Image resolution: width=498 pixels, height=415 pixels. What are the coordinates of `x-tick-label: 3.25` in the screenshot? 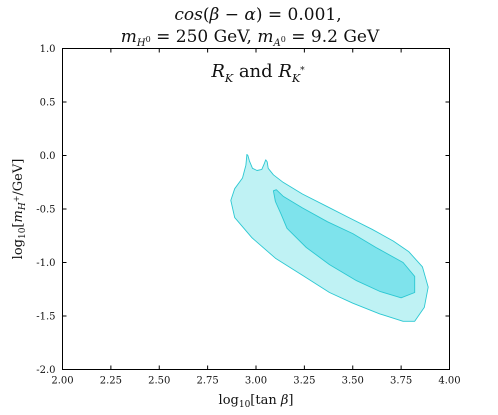 It's located at (304, 381).